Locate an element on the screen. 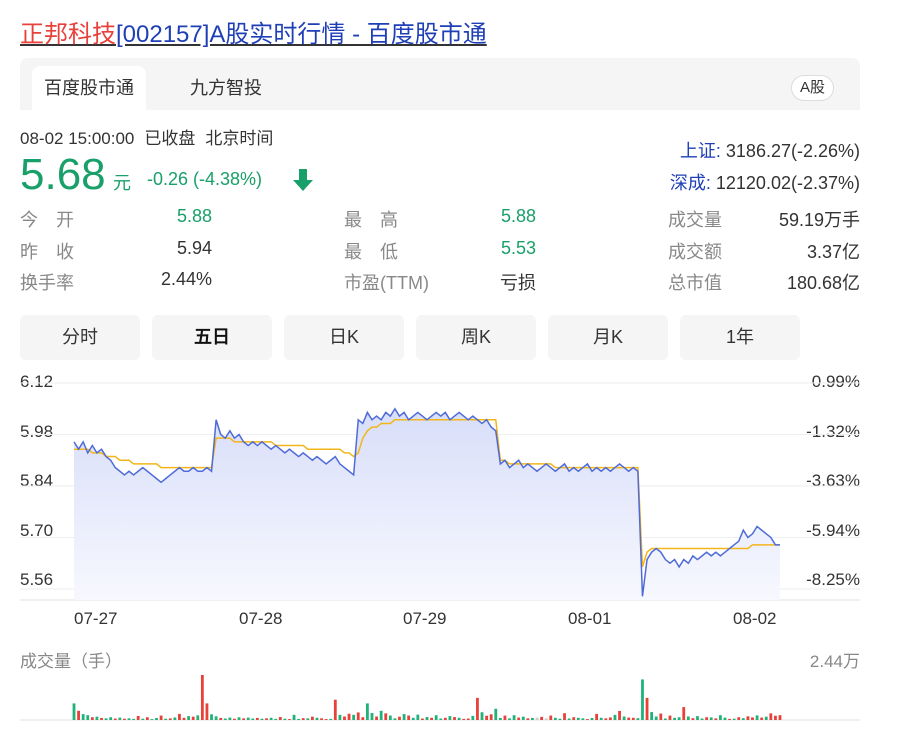 The height and width of the screenshot is (738, 909). page-title: 正邦科技[002157]A股实时行情 - 百度股市通 is located at coordinates (253, 31).